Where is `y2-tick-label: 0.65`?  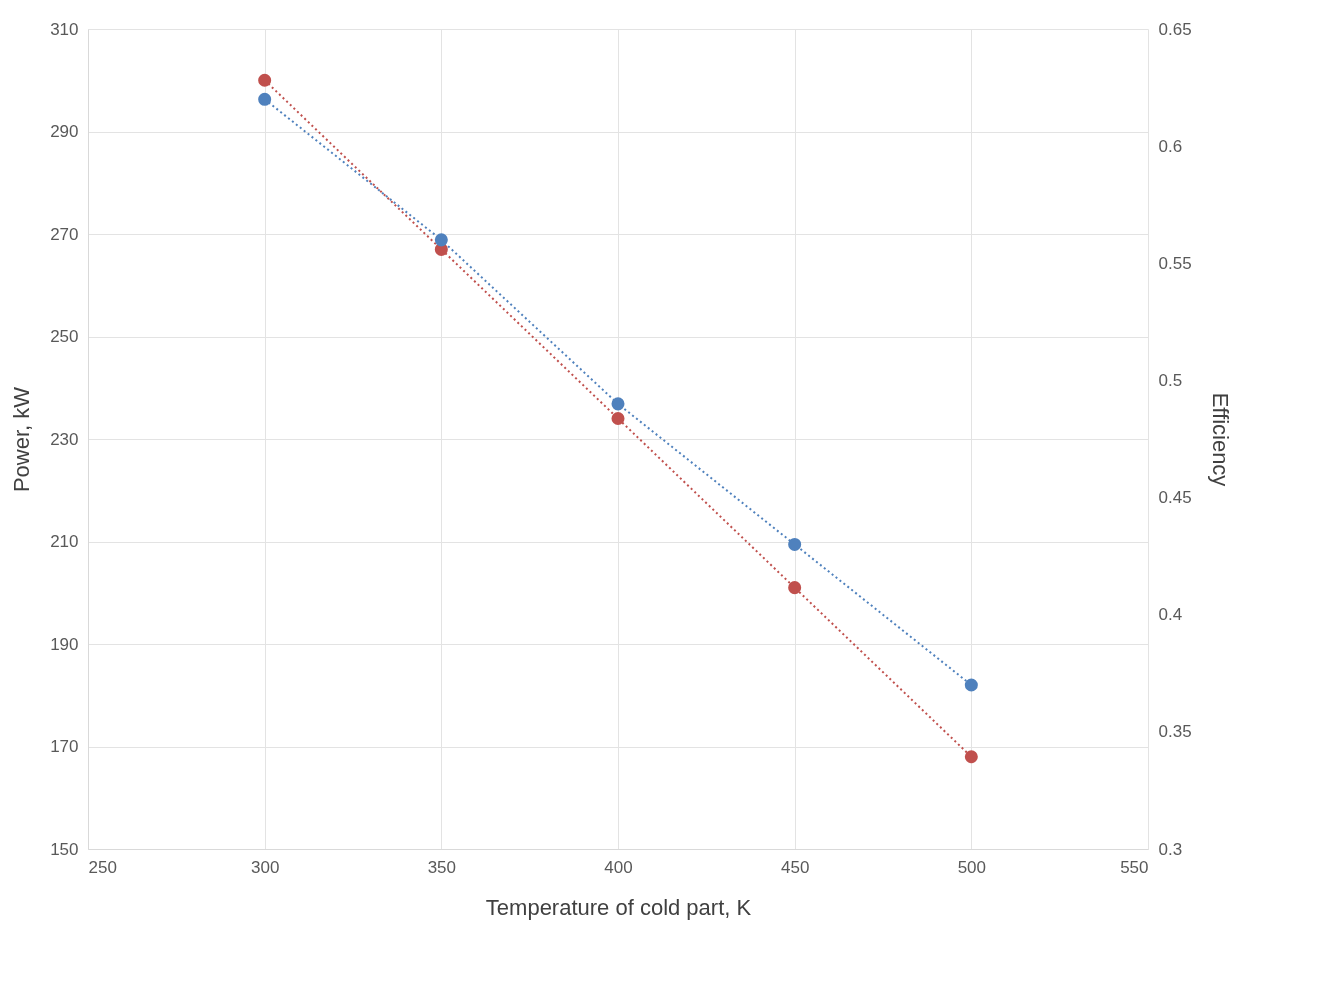
y2-tick-label: 0.65 is located at coordinates (1175, 29).